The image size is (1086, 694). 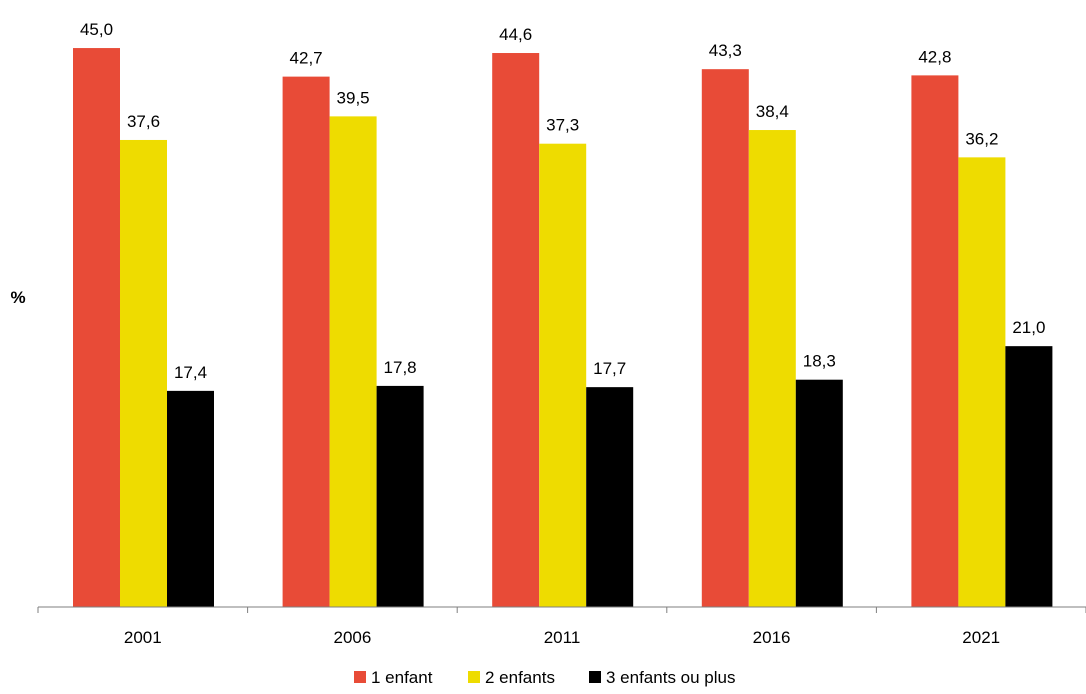 What do you see at coordinates (143, 121) in the screenshot?
I see `data-label-2001-series-2: 37,6` at bounding box center [143, 121].